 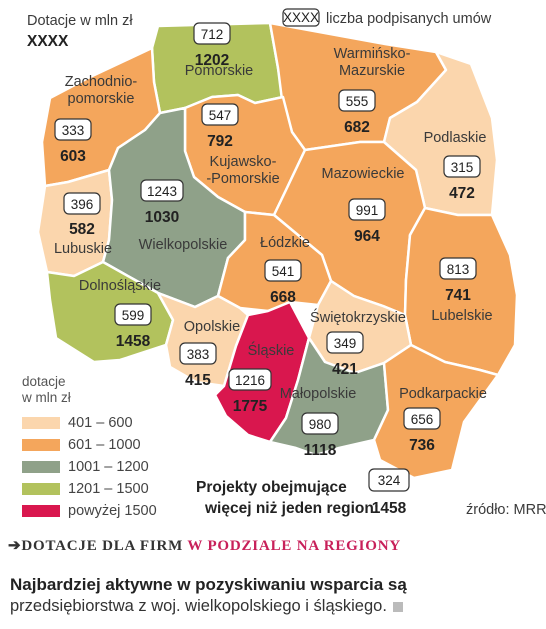 What do you see at coordinates (443, 394) in the screenshot?
I see `region-name-podkarpackie: Podkarpackie` at bounding box center [443, 394].